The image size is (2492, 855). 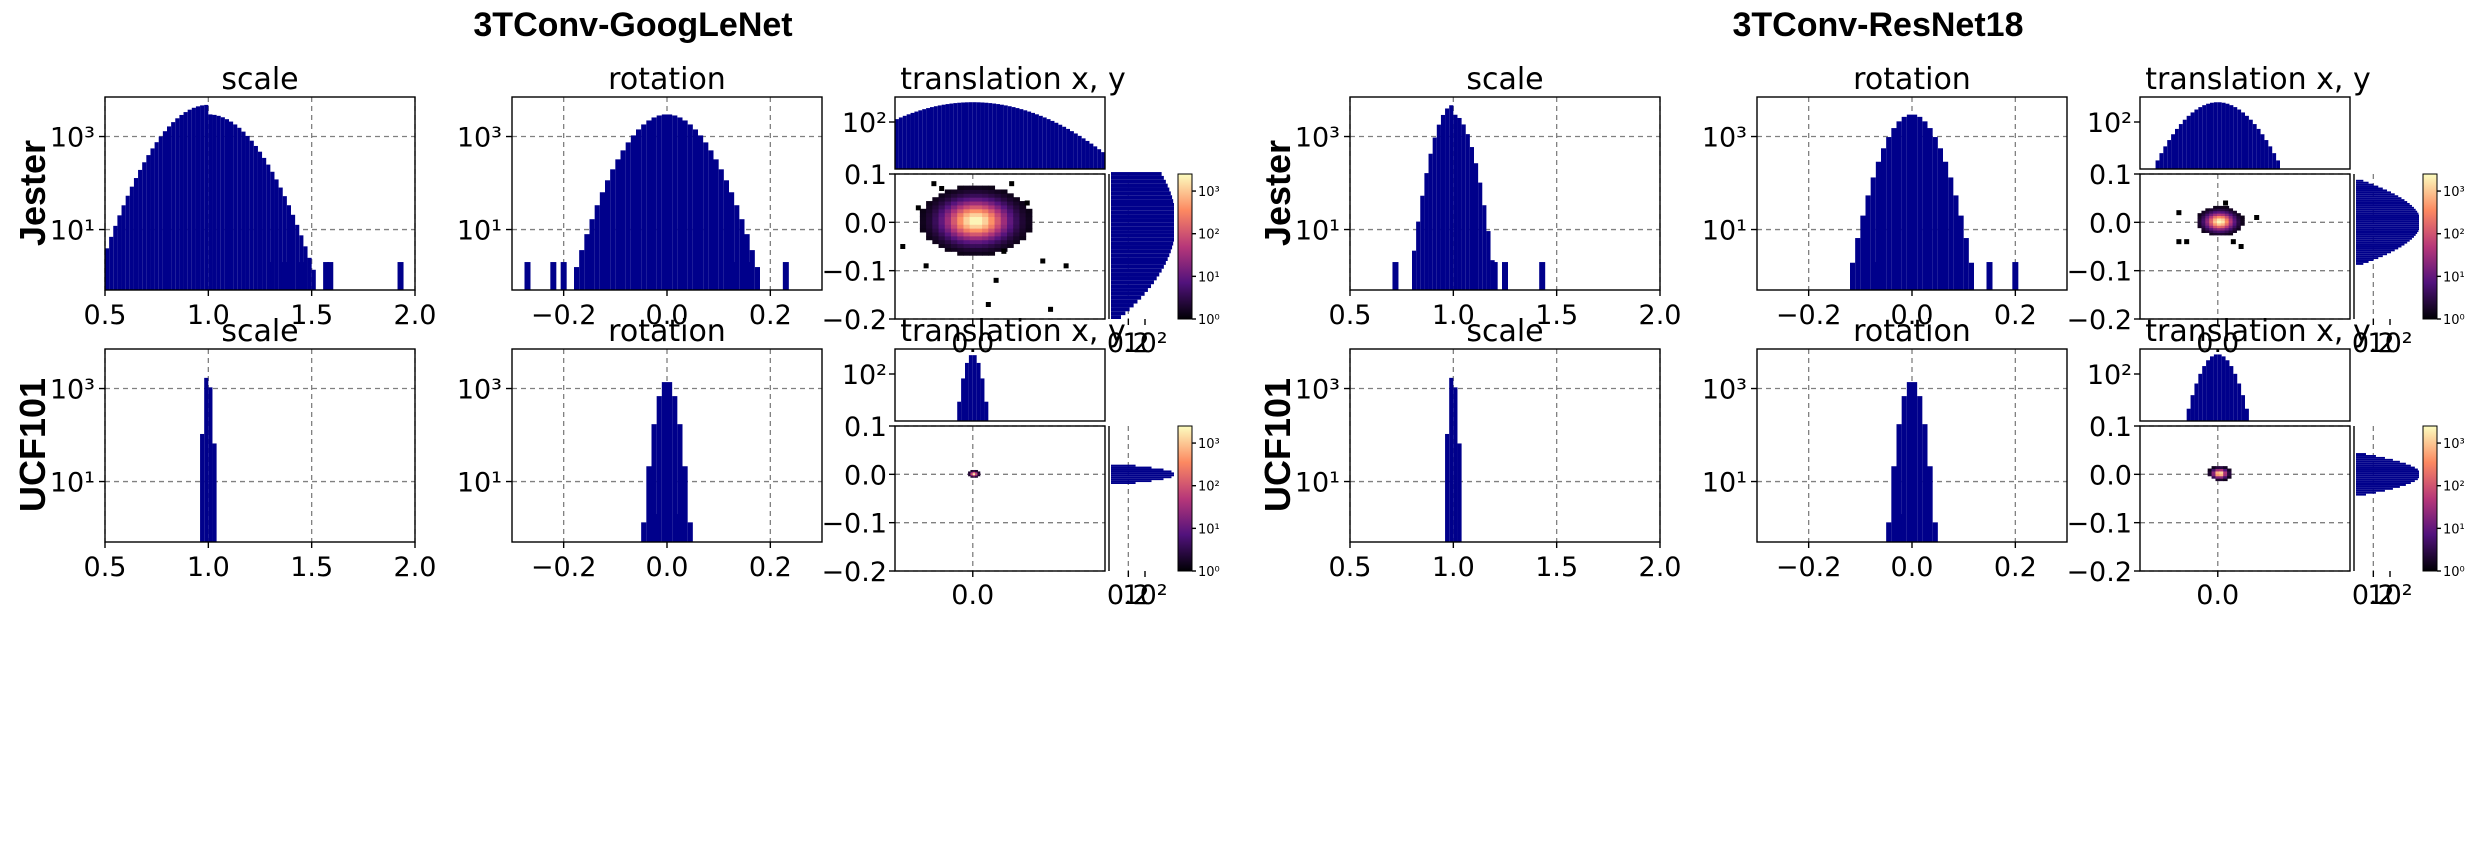 I want to click on y-tick-label: 10¹, so click(x=479, y=231).